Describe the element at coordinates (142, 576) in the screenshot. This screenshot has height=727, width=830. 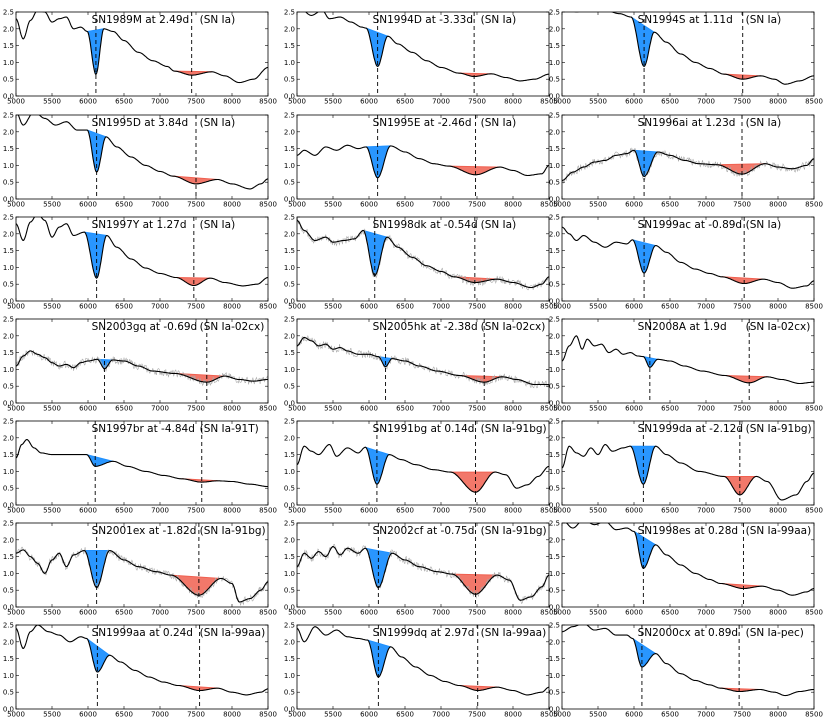
I see `noisy-spectrum` at that location.